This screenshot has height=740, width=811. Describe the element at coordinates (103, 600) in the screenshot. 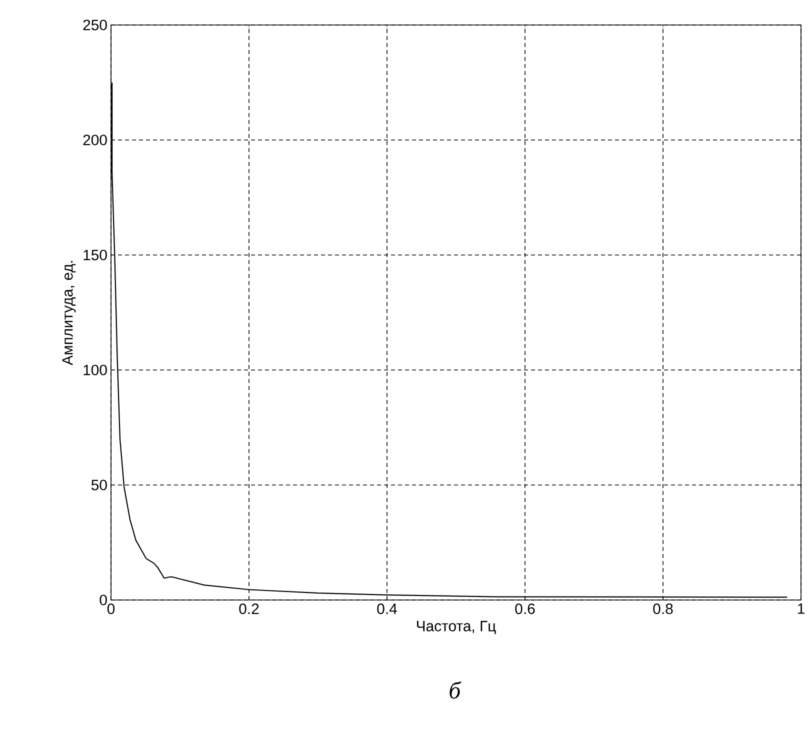

I see `y-tick-label: 0` at that location.